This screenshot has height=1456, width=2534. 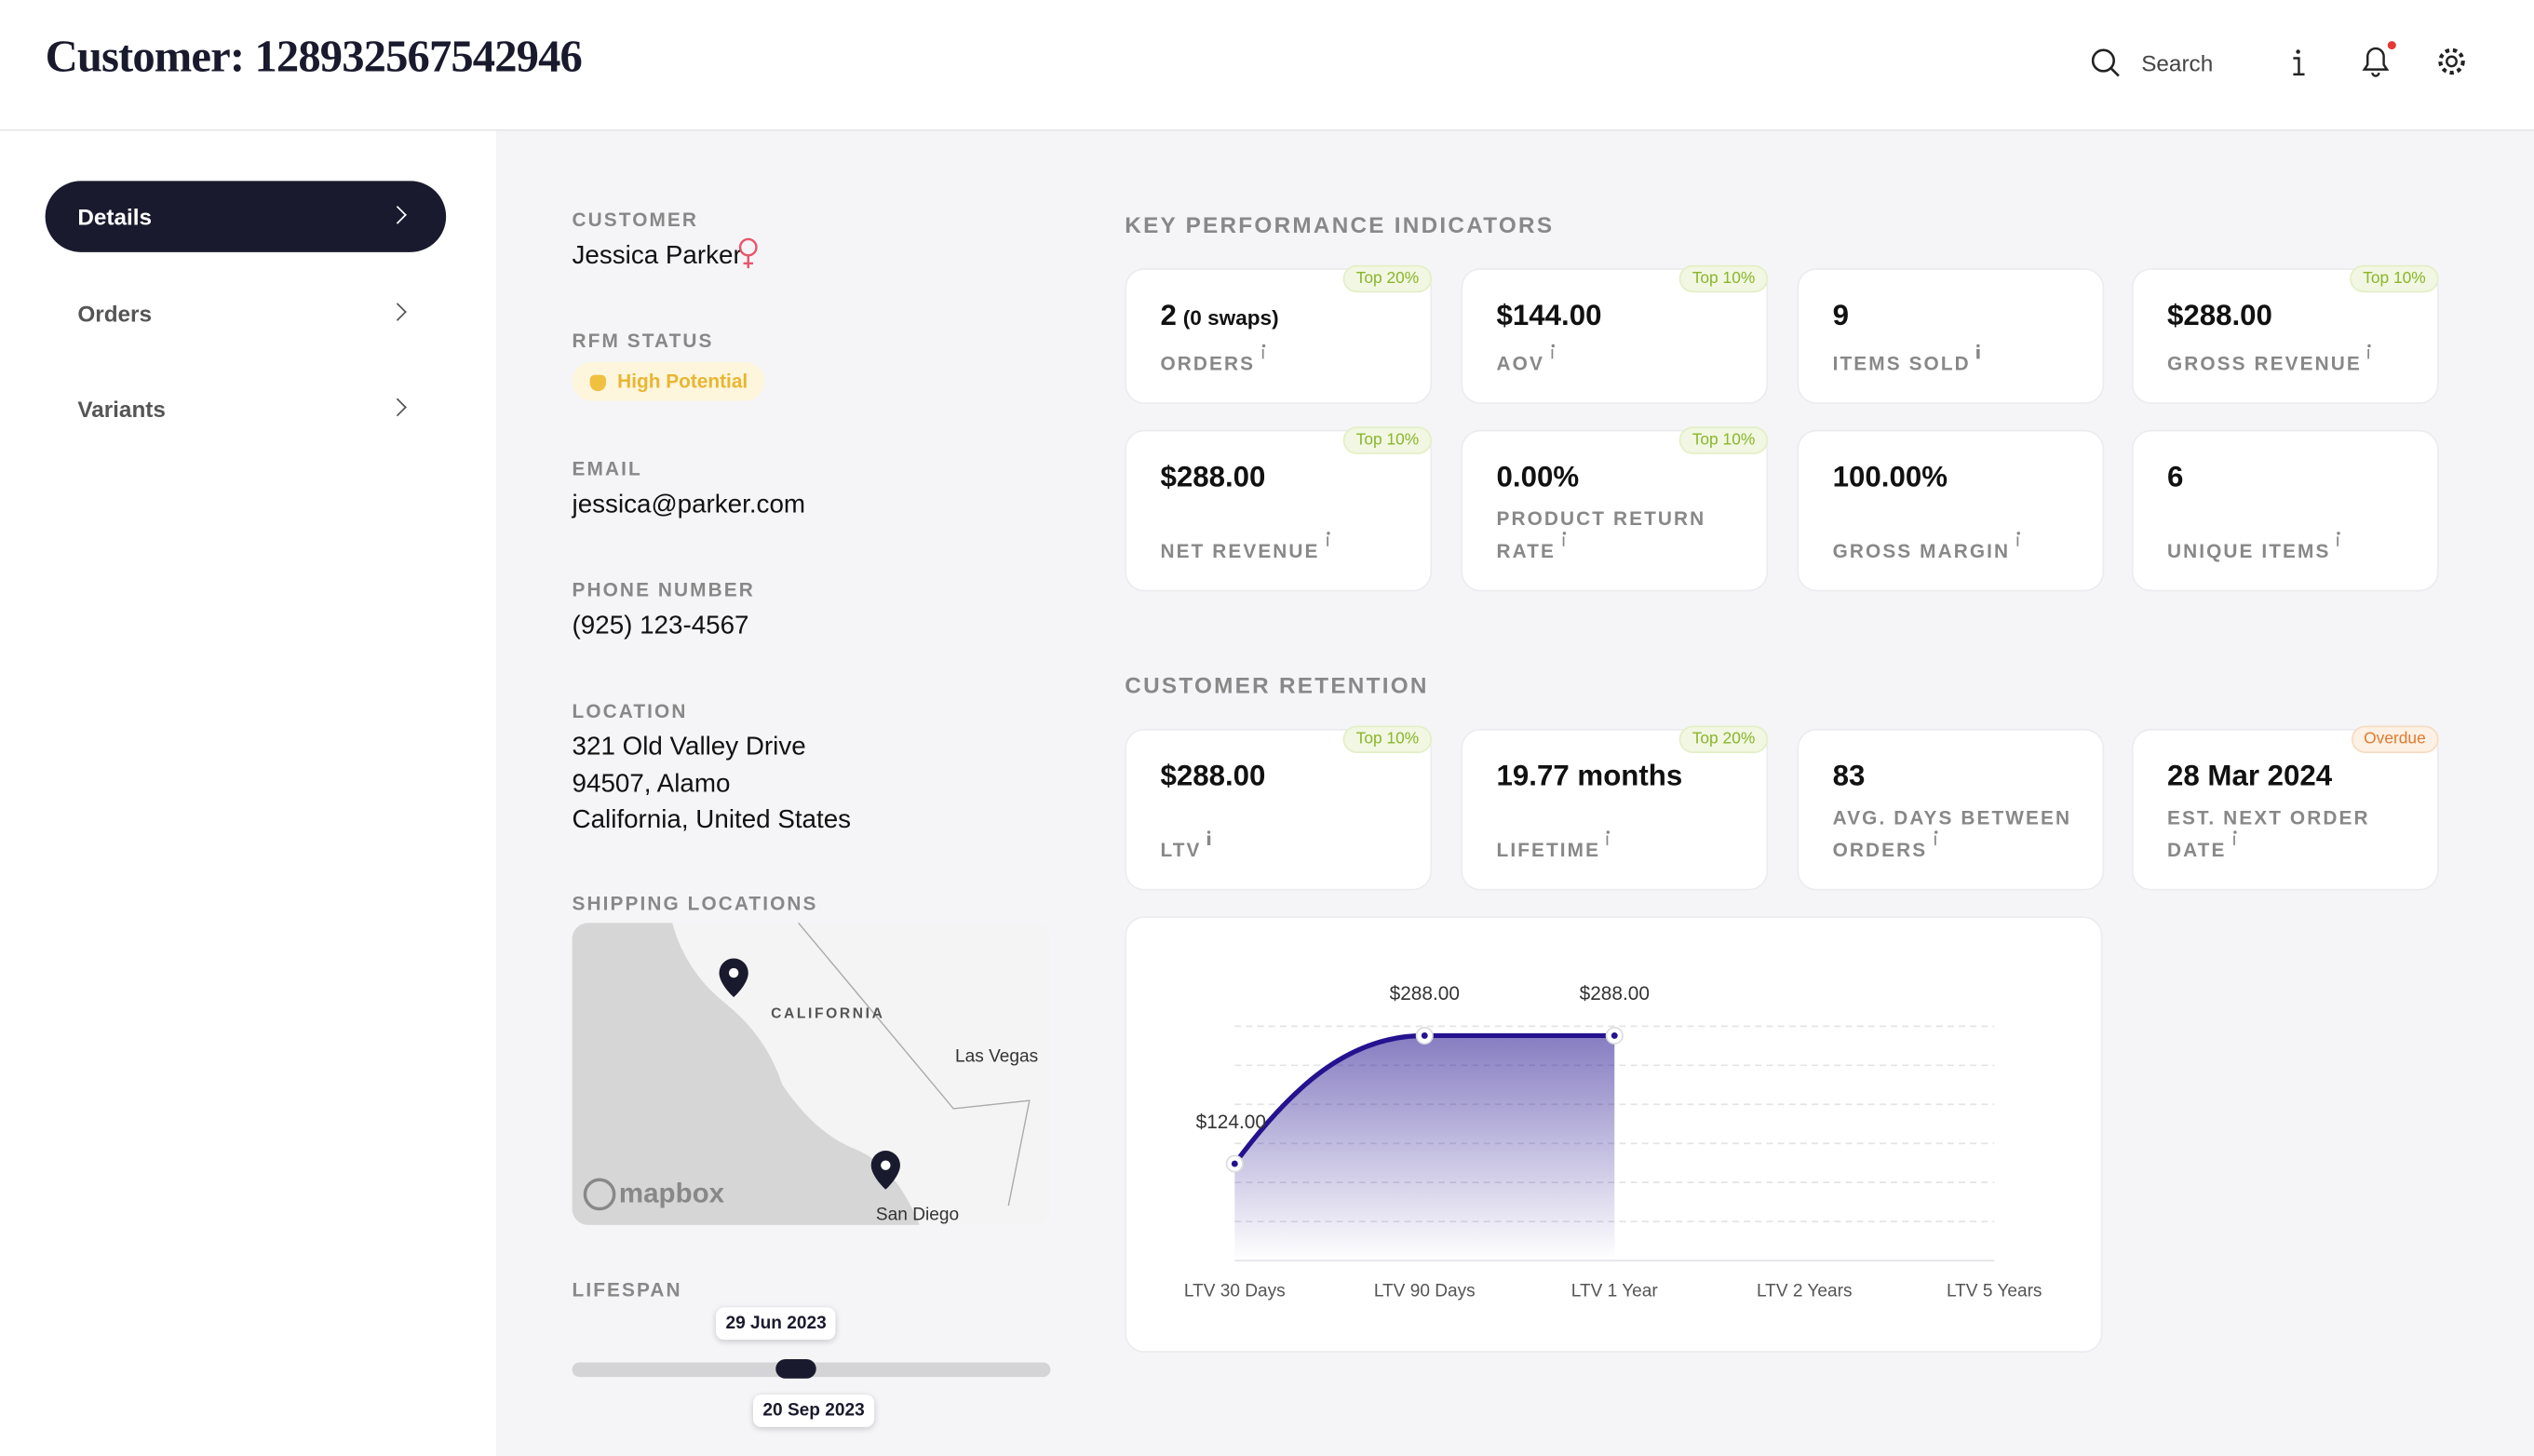 What do you see at coordinates (1168, 315) in the screenshot?
I see `metric-value-text: 2` at bounding box center [1168, 315].